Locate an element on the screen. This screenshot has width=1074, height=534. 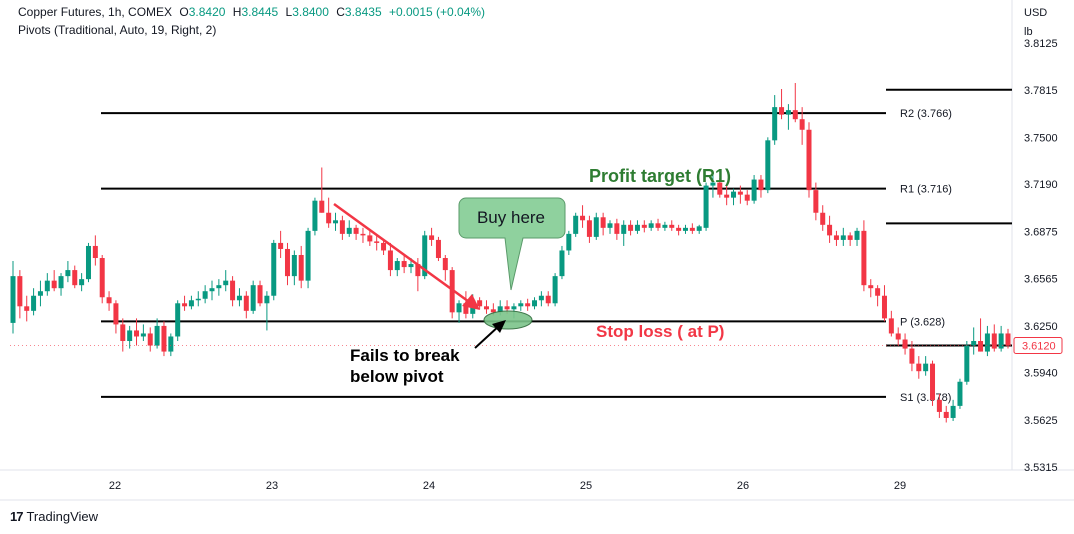
unit-label: lb is located at coordinates (1028, 32).